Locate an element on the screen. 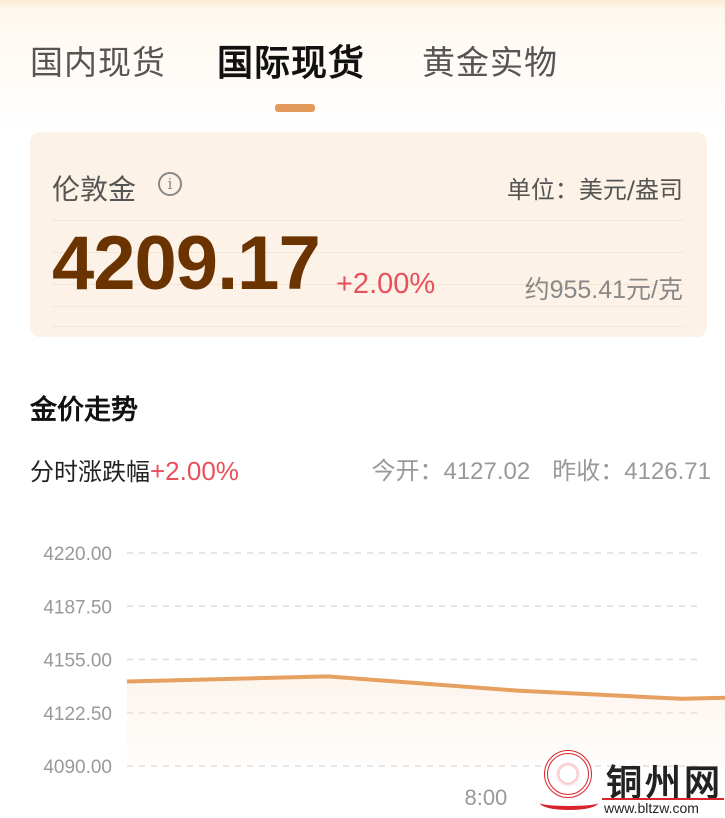 The image size is (725, 818). x-tick-label: 8:00 is located at coordinates (485, 797).